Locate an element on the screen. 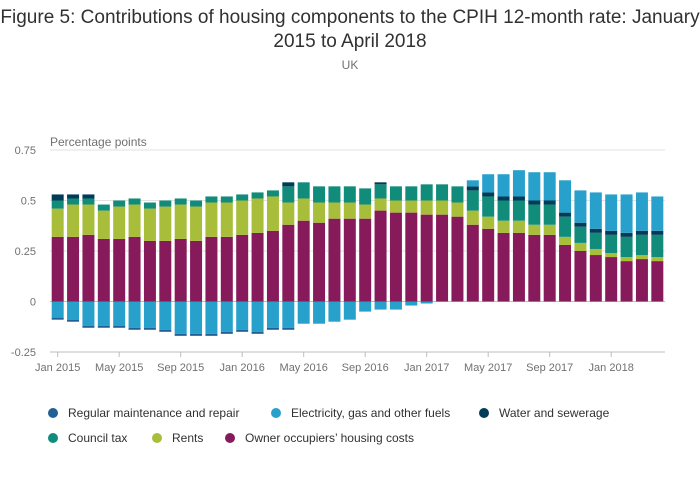  legend-label: Council tax is located at coordinates (98, 438).